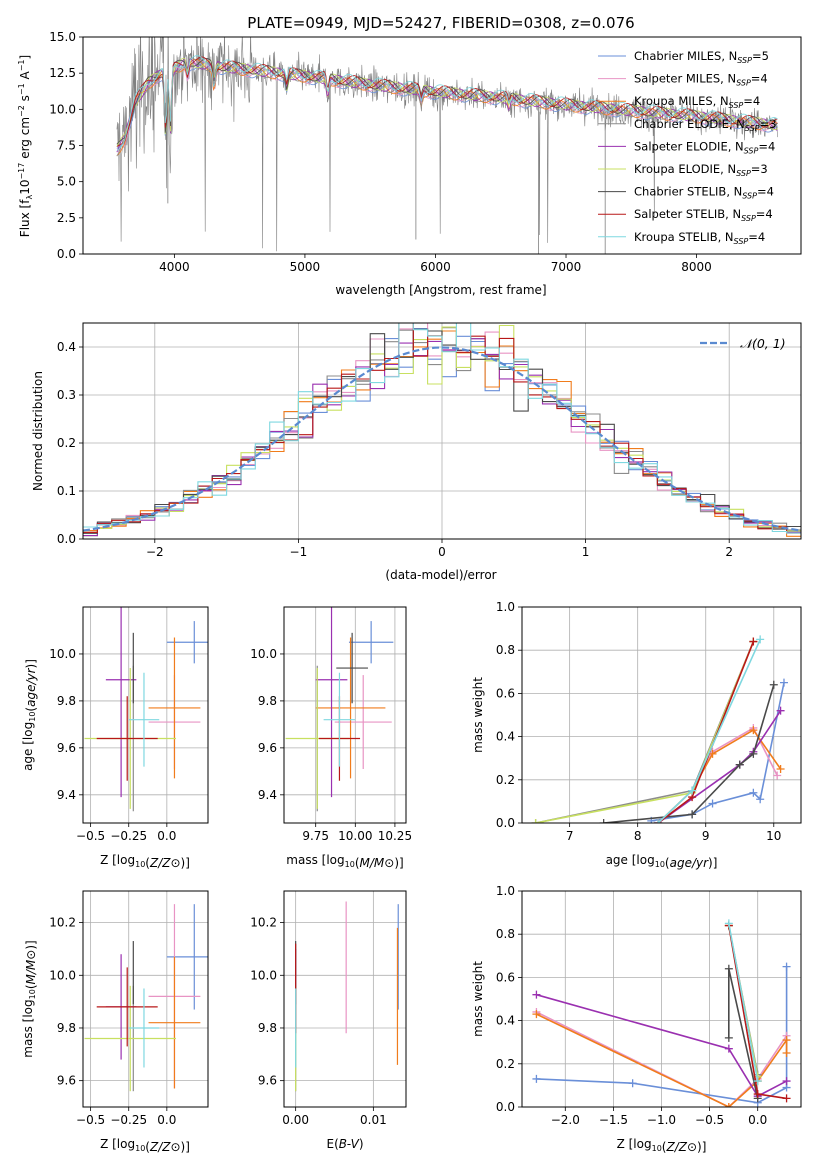 Image resolution: width=819 pixels, height=1170 pixels. I want to click on y-tick-label: 0.6, so click(505, 693).